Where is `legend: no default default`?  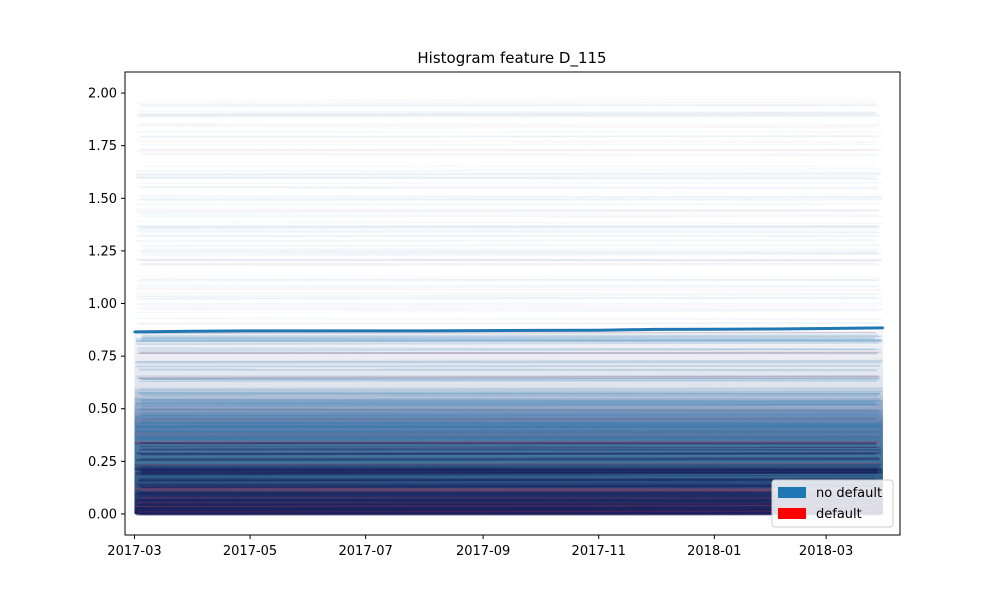 legend: no default default is located at coordinates (832, 503).